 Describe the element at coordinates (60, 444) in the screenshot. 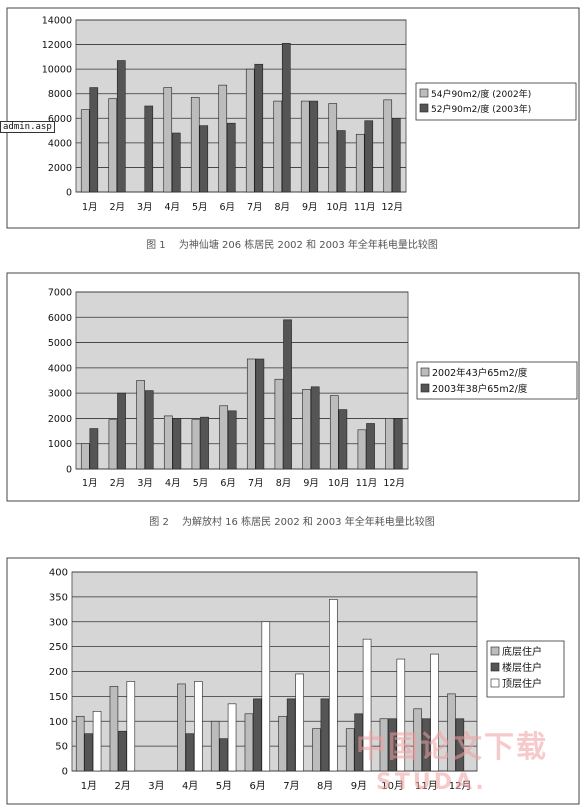

I see `y-tick-label: 1000` at that location.